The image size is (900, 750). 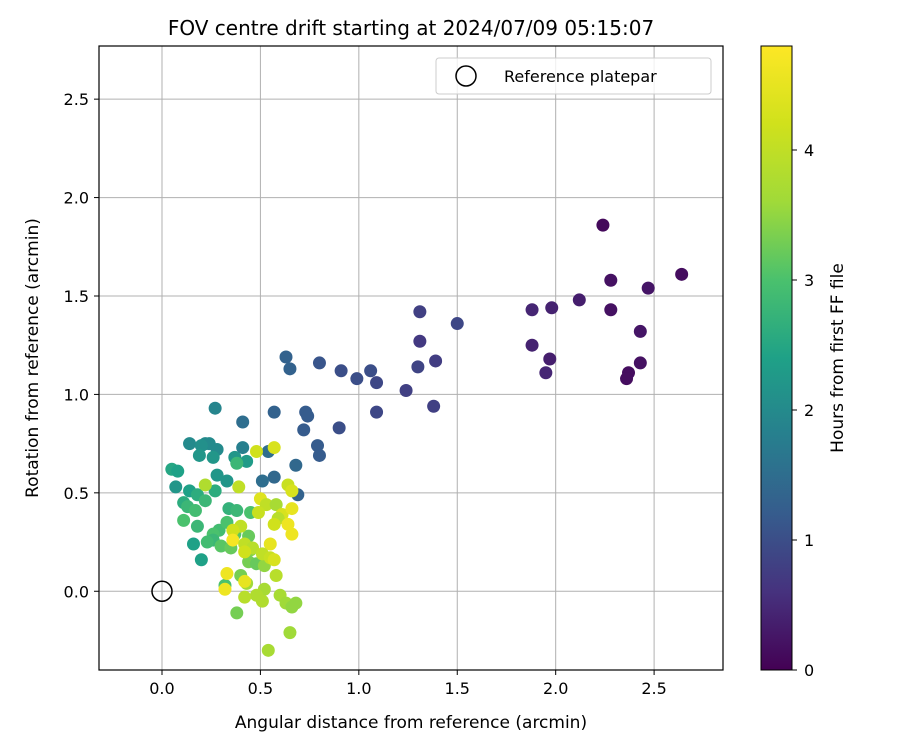 I want to click on colorbar-tick-label: 1, so click(x=809, y=540).